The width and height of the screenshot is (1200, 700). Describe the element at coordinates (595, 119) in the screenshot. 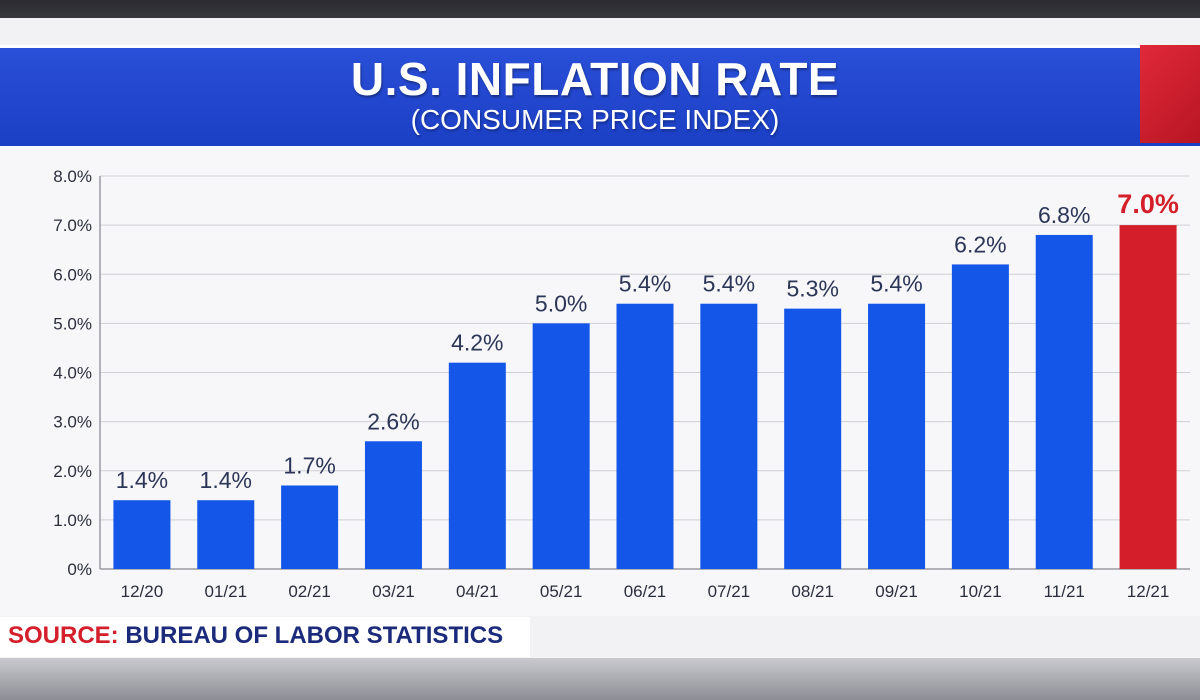

I see `chart-subtitle: (CONSUMER PRICE INDEX)` at that location.